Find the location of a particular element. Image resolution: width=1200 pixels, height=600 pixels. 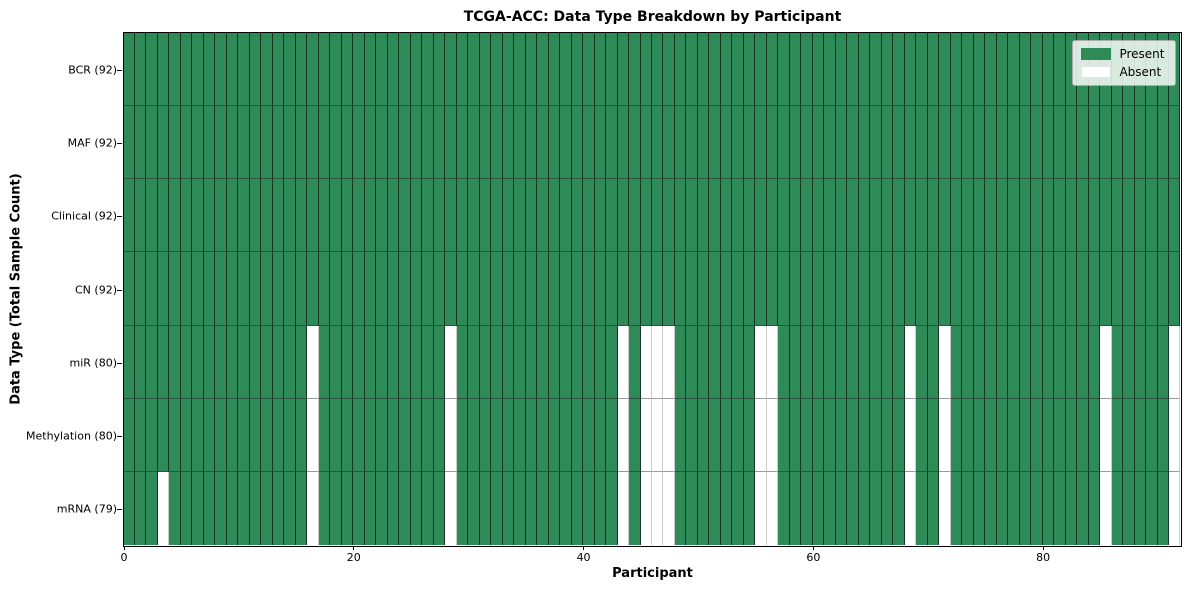

y-tick-label: BCR (92) is located at coordinates (92, 70).